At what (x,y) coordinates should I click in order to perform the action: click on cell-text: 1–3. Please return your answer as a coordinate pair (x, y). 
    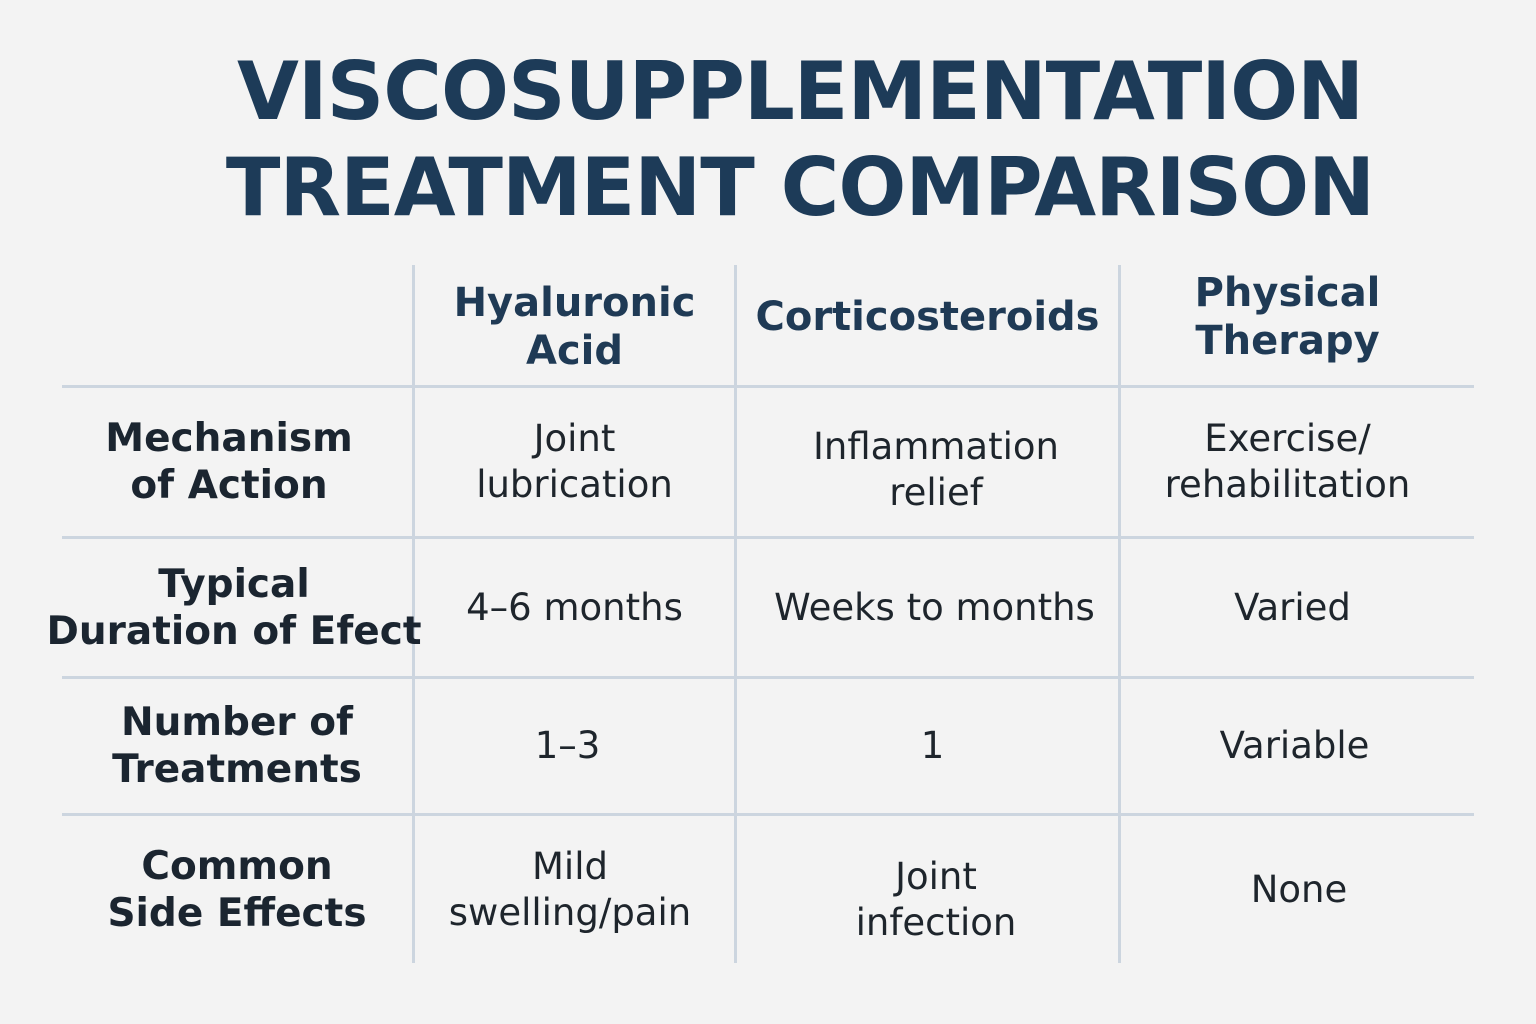
    Looking at the image, I should click on (567, 745).